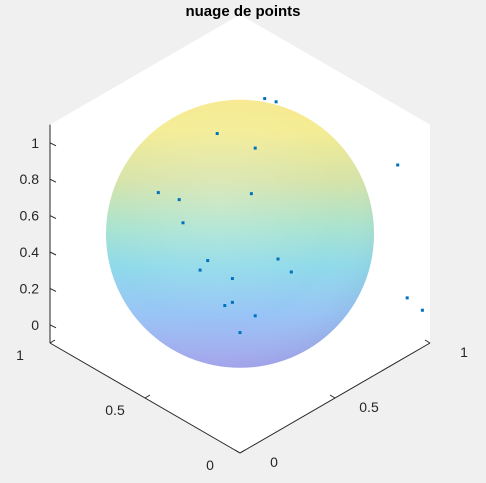 Image resolution: width=486 pixels, height=483 pixels. What do you see at coordinates (274, 462) in the screenshot?
I see `x-tick-label: 0` at bounding box center [274, 462].